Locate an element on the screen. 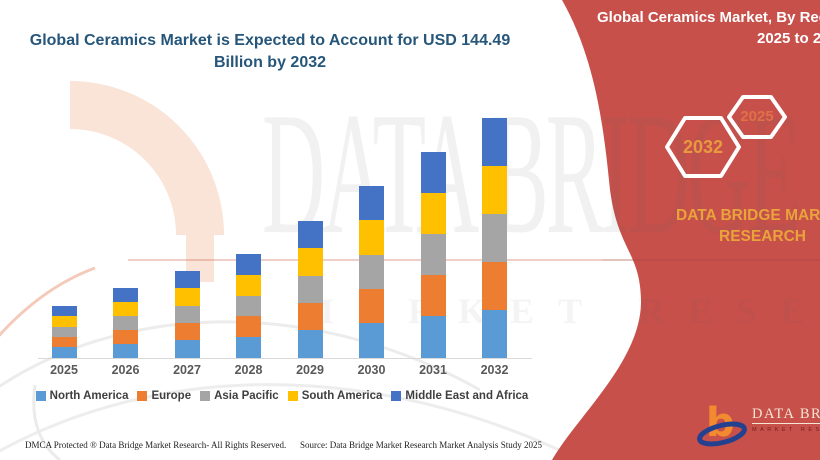 The width and height of the screenshot is (820, 460). hexagon-2032-label: 2032 is located at coordinates (703, 147).